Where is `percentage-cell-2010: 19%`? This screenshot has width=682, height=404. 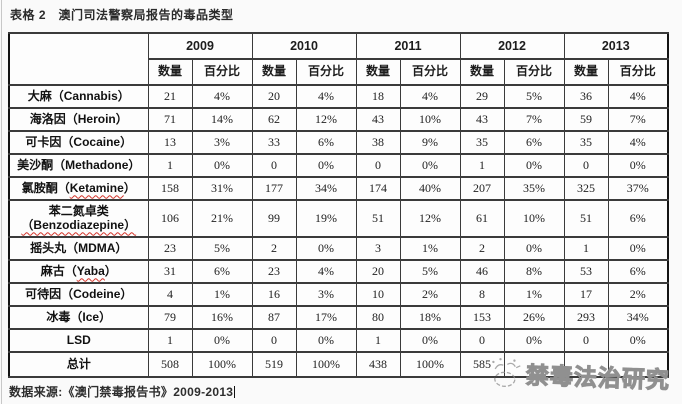
percentage-cell-2010: 19% is located at coordinates (326, 218).